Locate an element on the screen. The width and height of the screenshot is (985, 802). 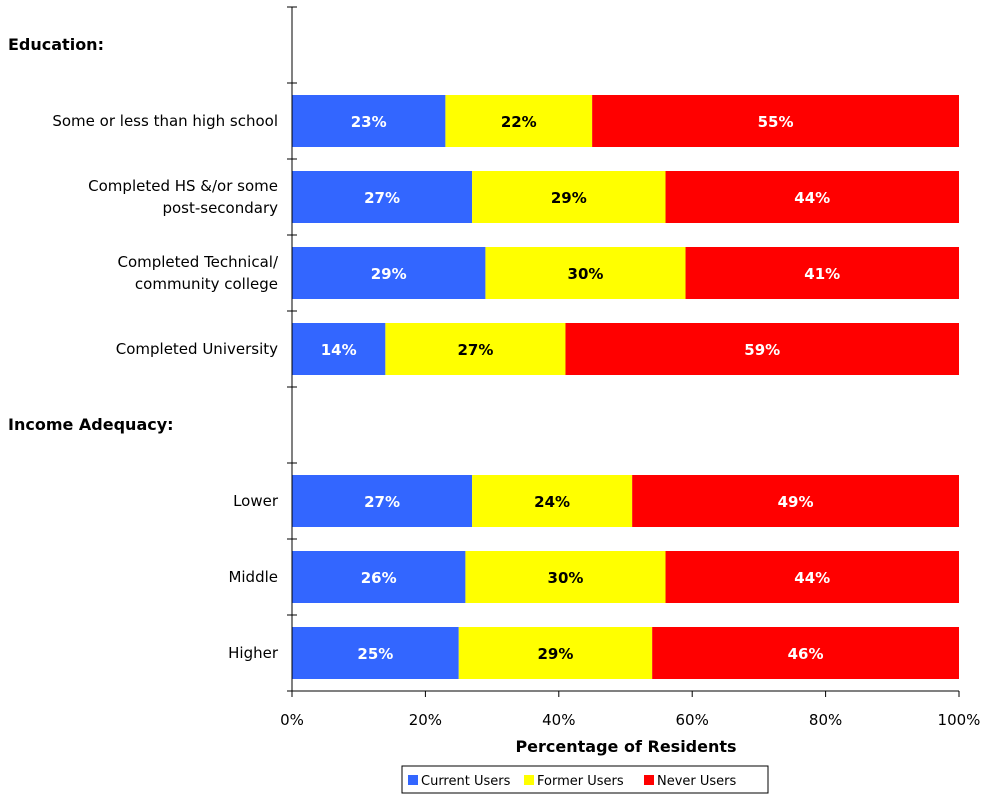
bar-data-label: 22% is located at coordinates (519, 122).